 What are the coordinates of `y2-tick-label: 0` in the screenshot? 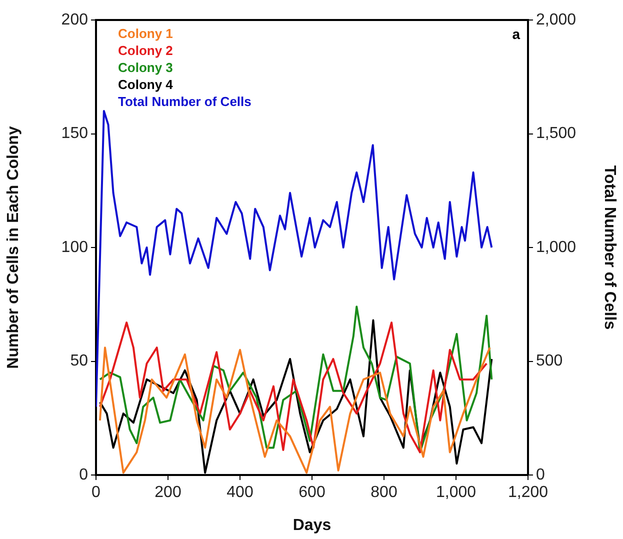 It's located at (540, 475).